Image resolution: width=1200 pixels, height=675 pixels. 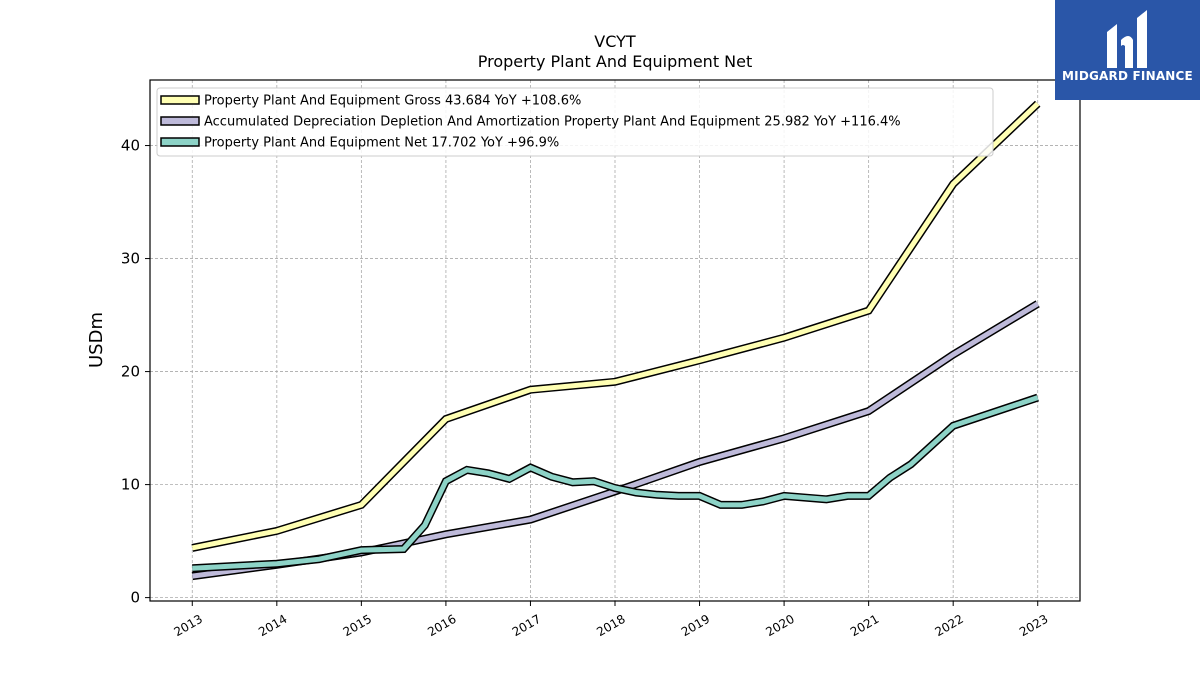 What do you see at coordinates (96, 340) in the screenshot?
I see `y-axis-label: USDm` at bounding box center [96, 340].